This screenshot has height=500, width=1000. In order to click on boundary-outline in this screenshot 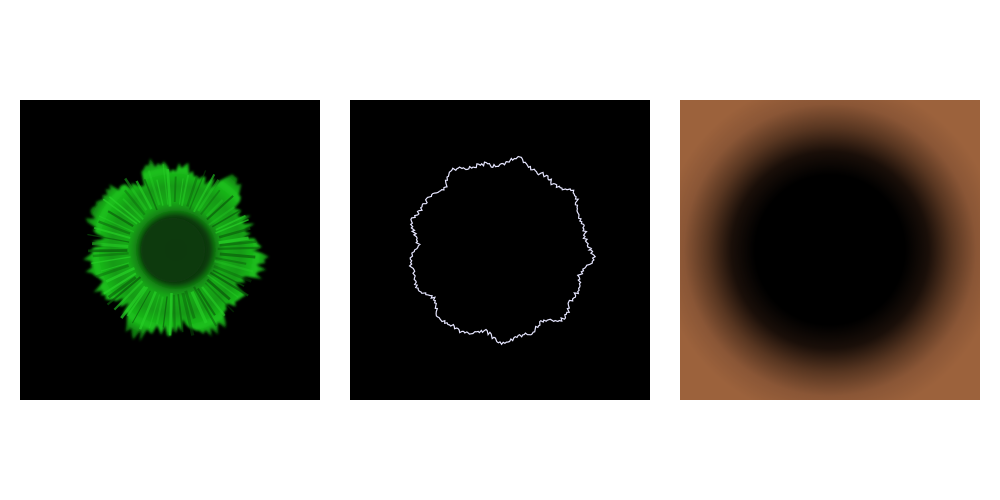, I will do `click(502, 250)`.